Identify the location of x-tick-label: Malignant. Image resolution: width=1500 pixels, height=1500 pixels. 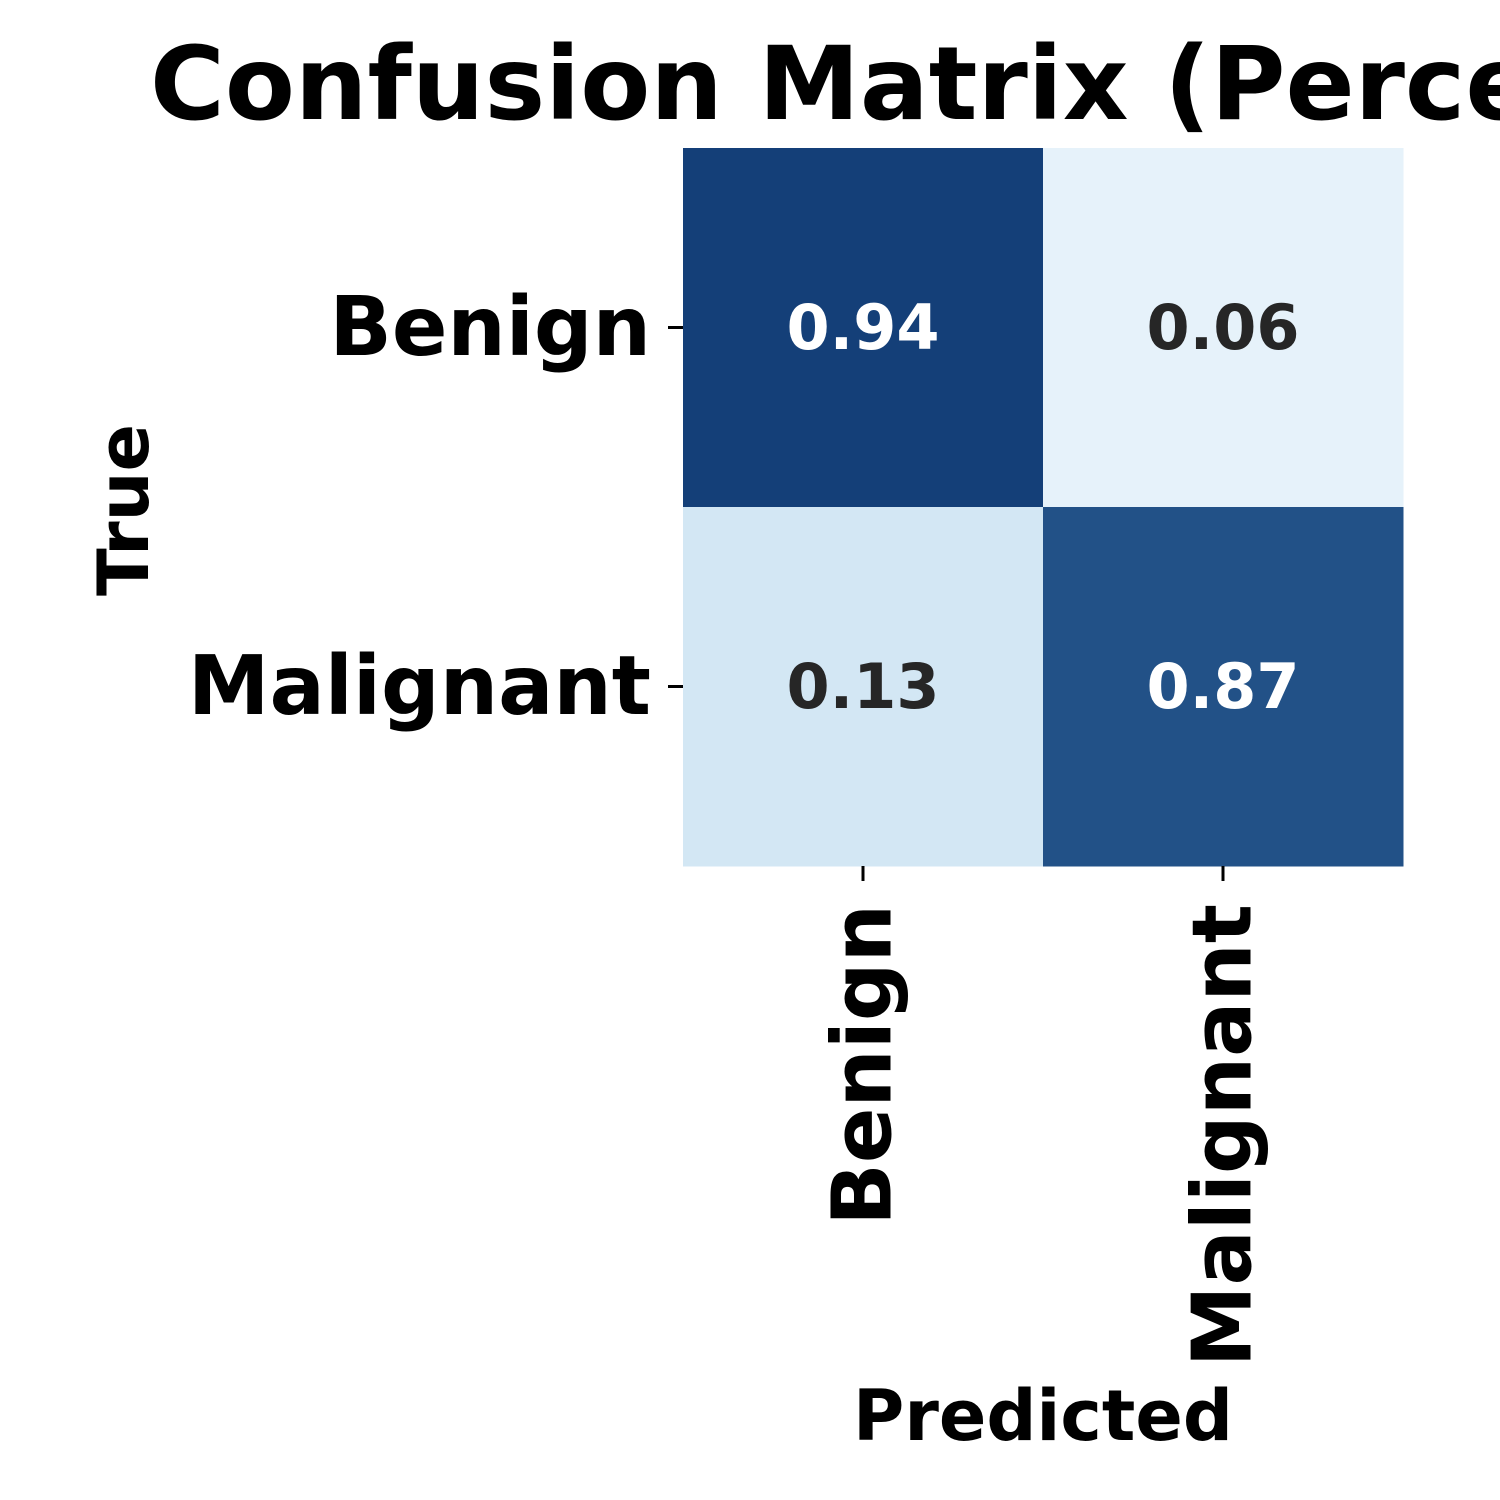
(1223, 1135).